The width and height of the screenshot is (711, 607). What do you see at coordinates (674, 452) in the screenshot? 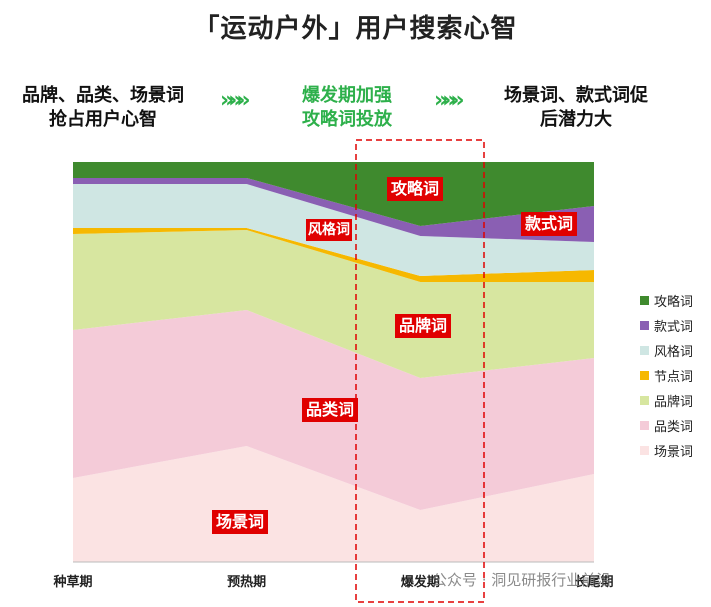
I see `legend-label: 场景词` at bounding box center [674, 452].